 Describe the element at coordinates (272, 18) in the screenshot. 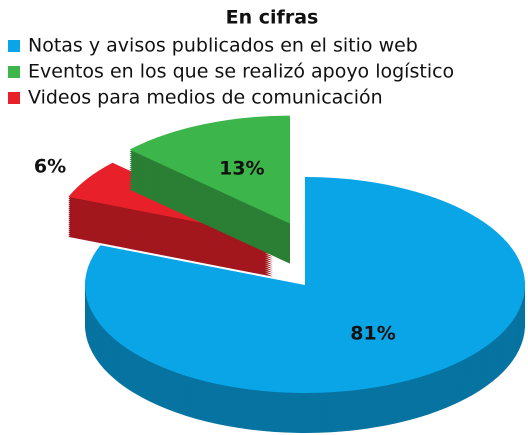

I see `chart-title: En cifras` at that location.